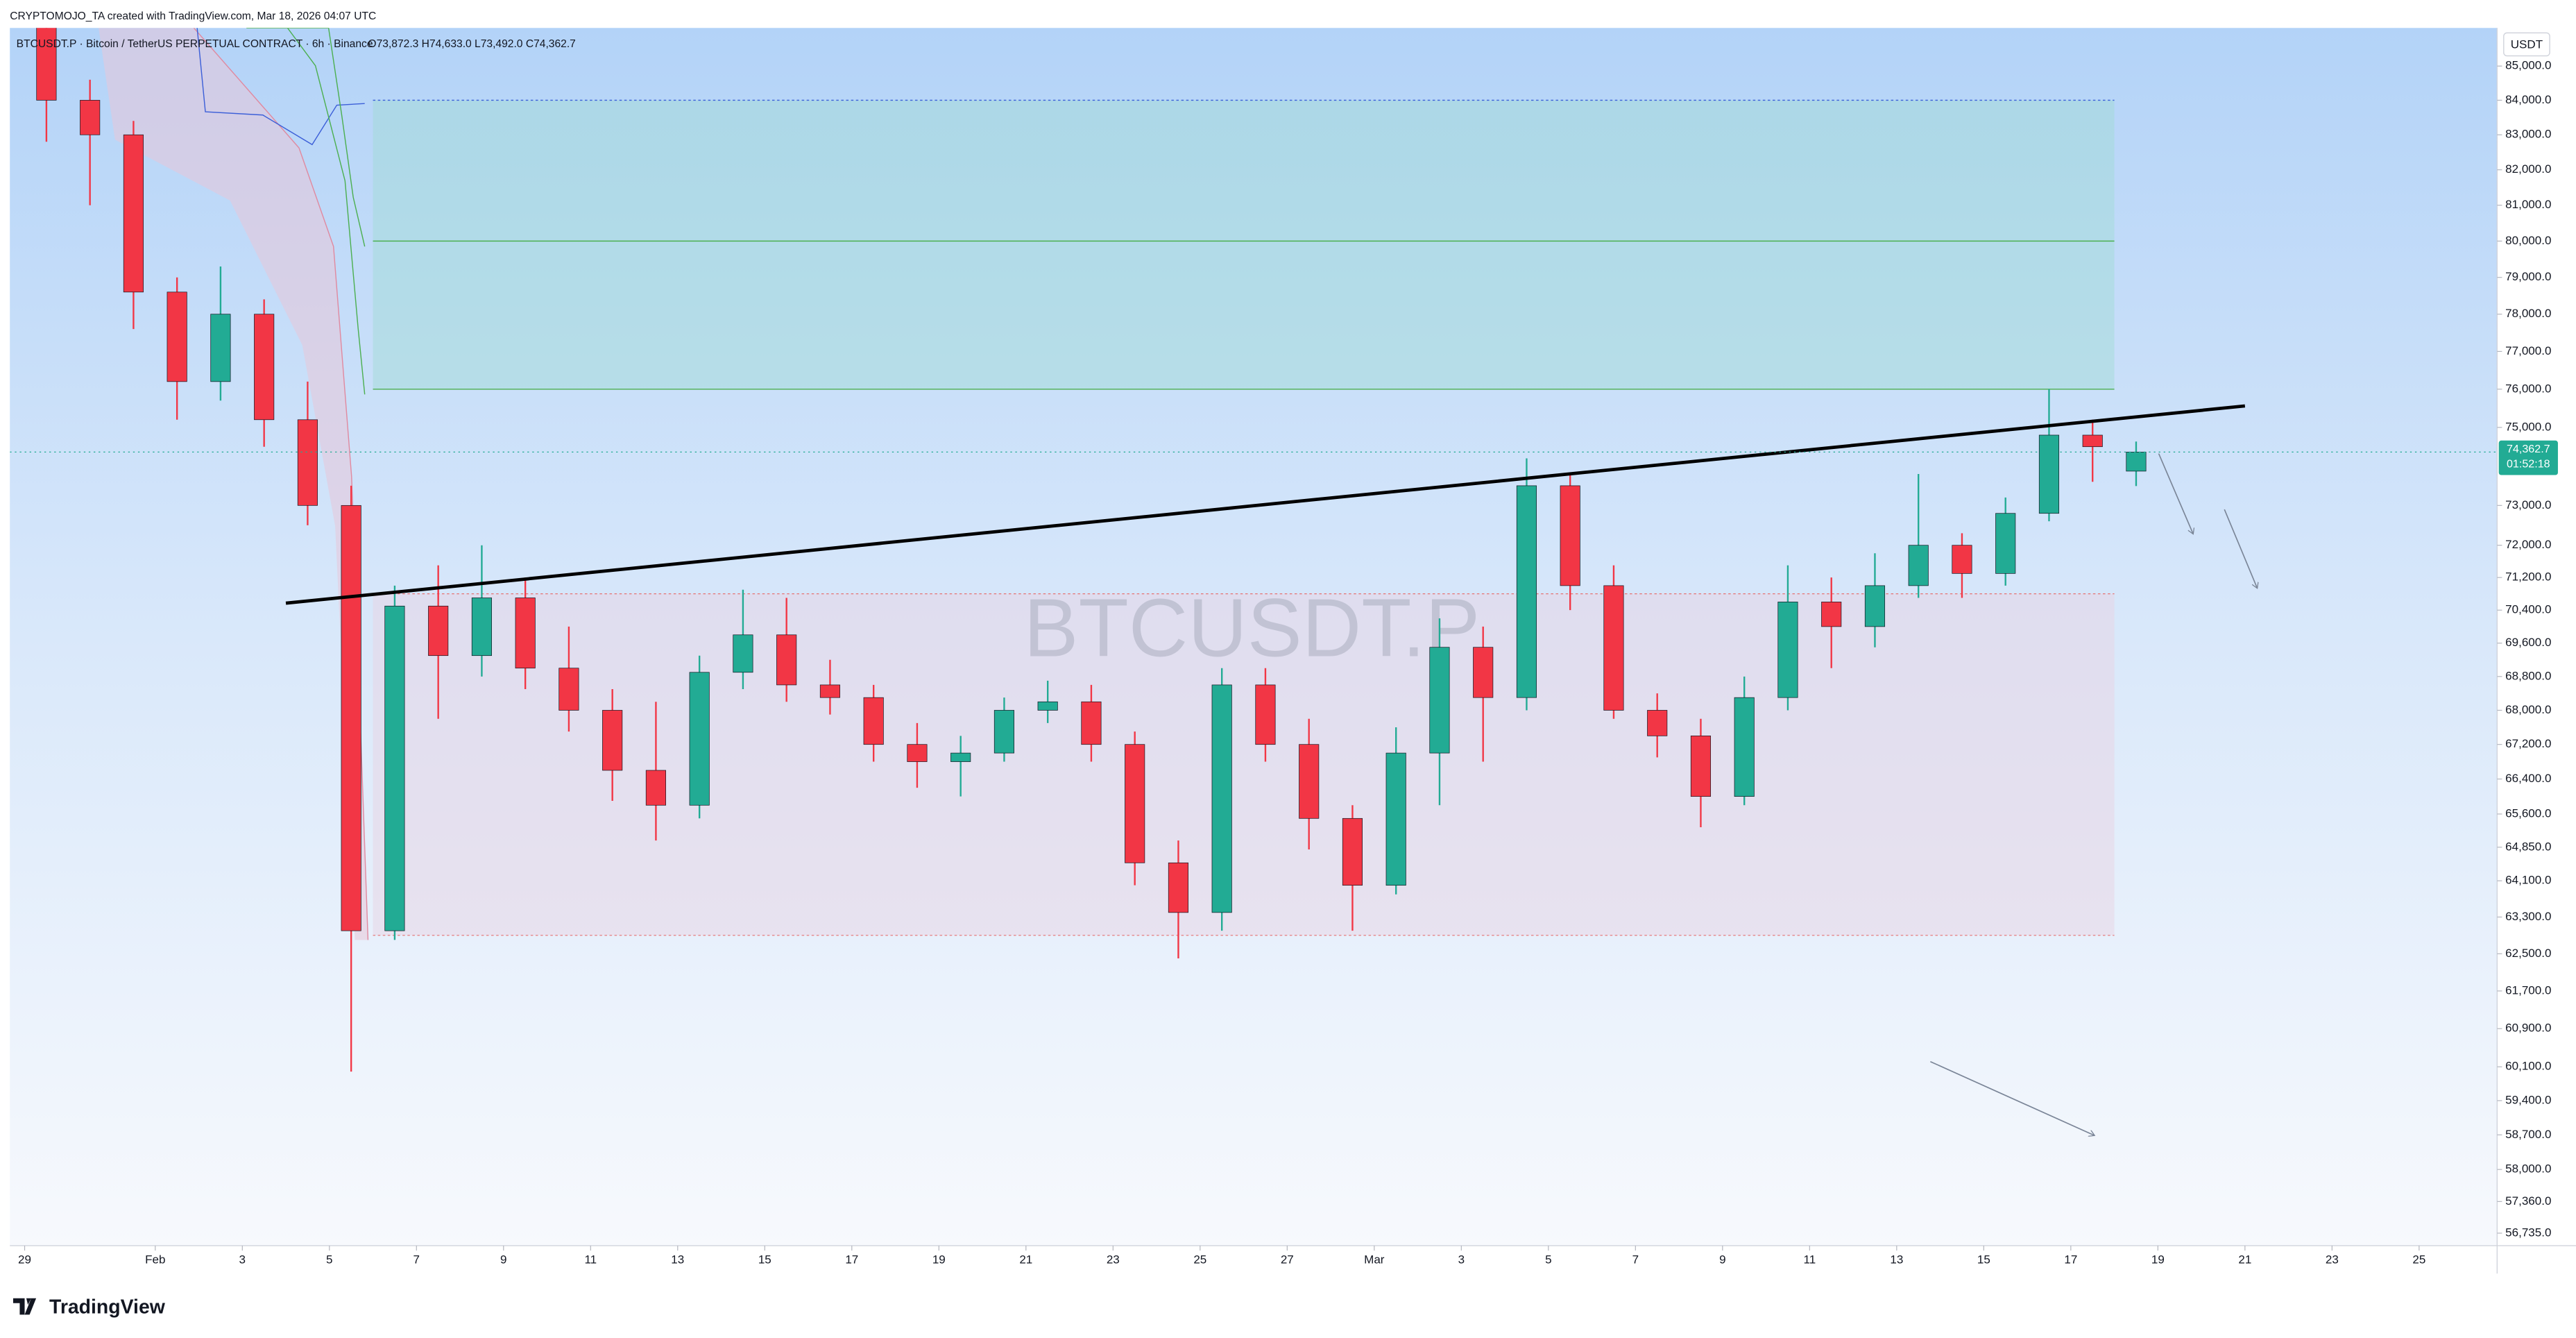 The height and width of the screenshot is (1338, 2576). Describe the element at coordinates (107, 1307) in the screenshot. I see `logo-text: TradingView` at that location.